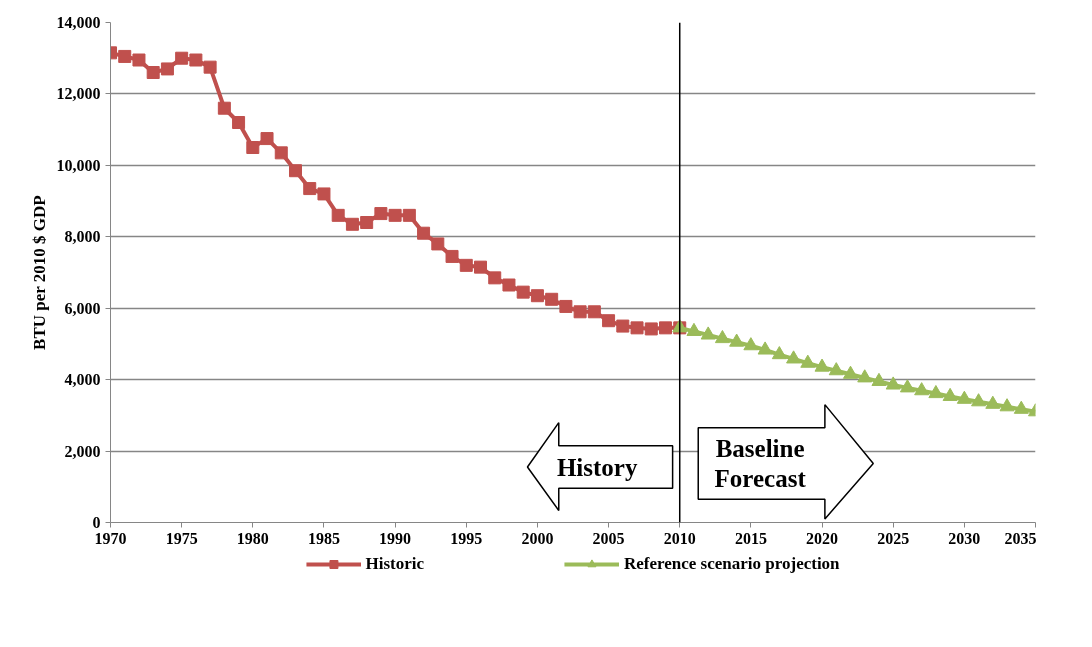 This screenshot has height=647, width=1092. I want to click on x-tick-label: 2000, so click(537, 538).